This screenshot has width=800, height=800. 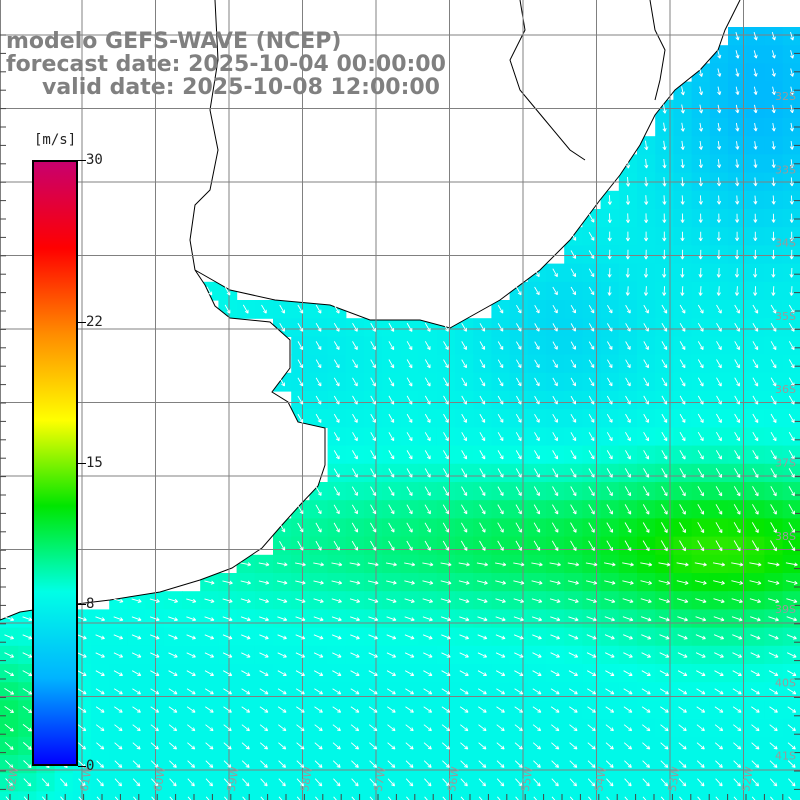 What do you see at coordinates (159, 779) in the screenshot?
I see `lon-label: 60W` at bounding box center [159, 779].